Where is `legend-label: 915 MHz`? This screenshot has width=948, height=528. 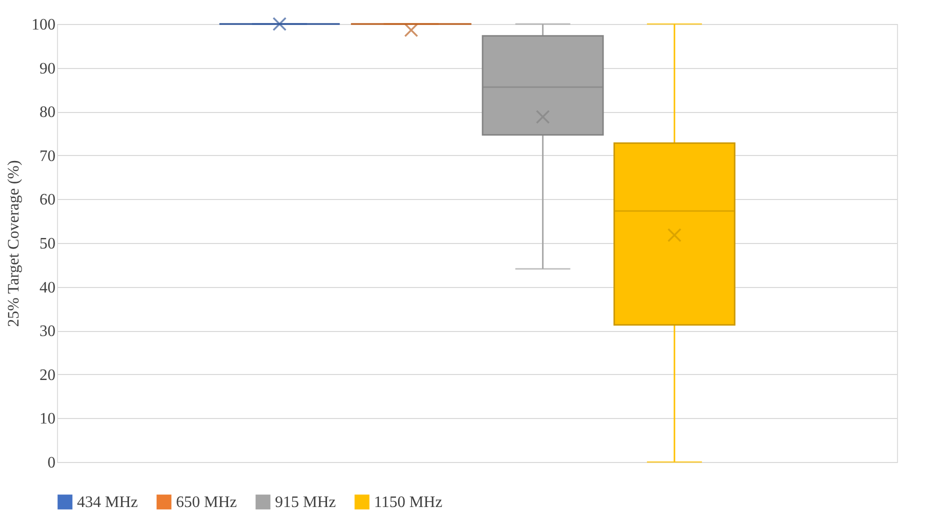 legend-label: 915 MHz is located at coordinates (305, 502).